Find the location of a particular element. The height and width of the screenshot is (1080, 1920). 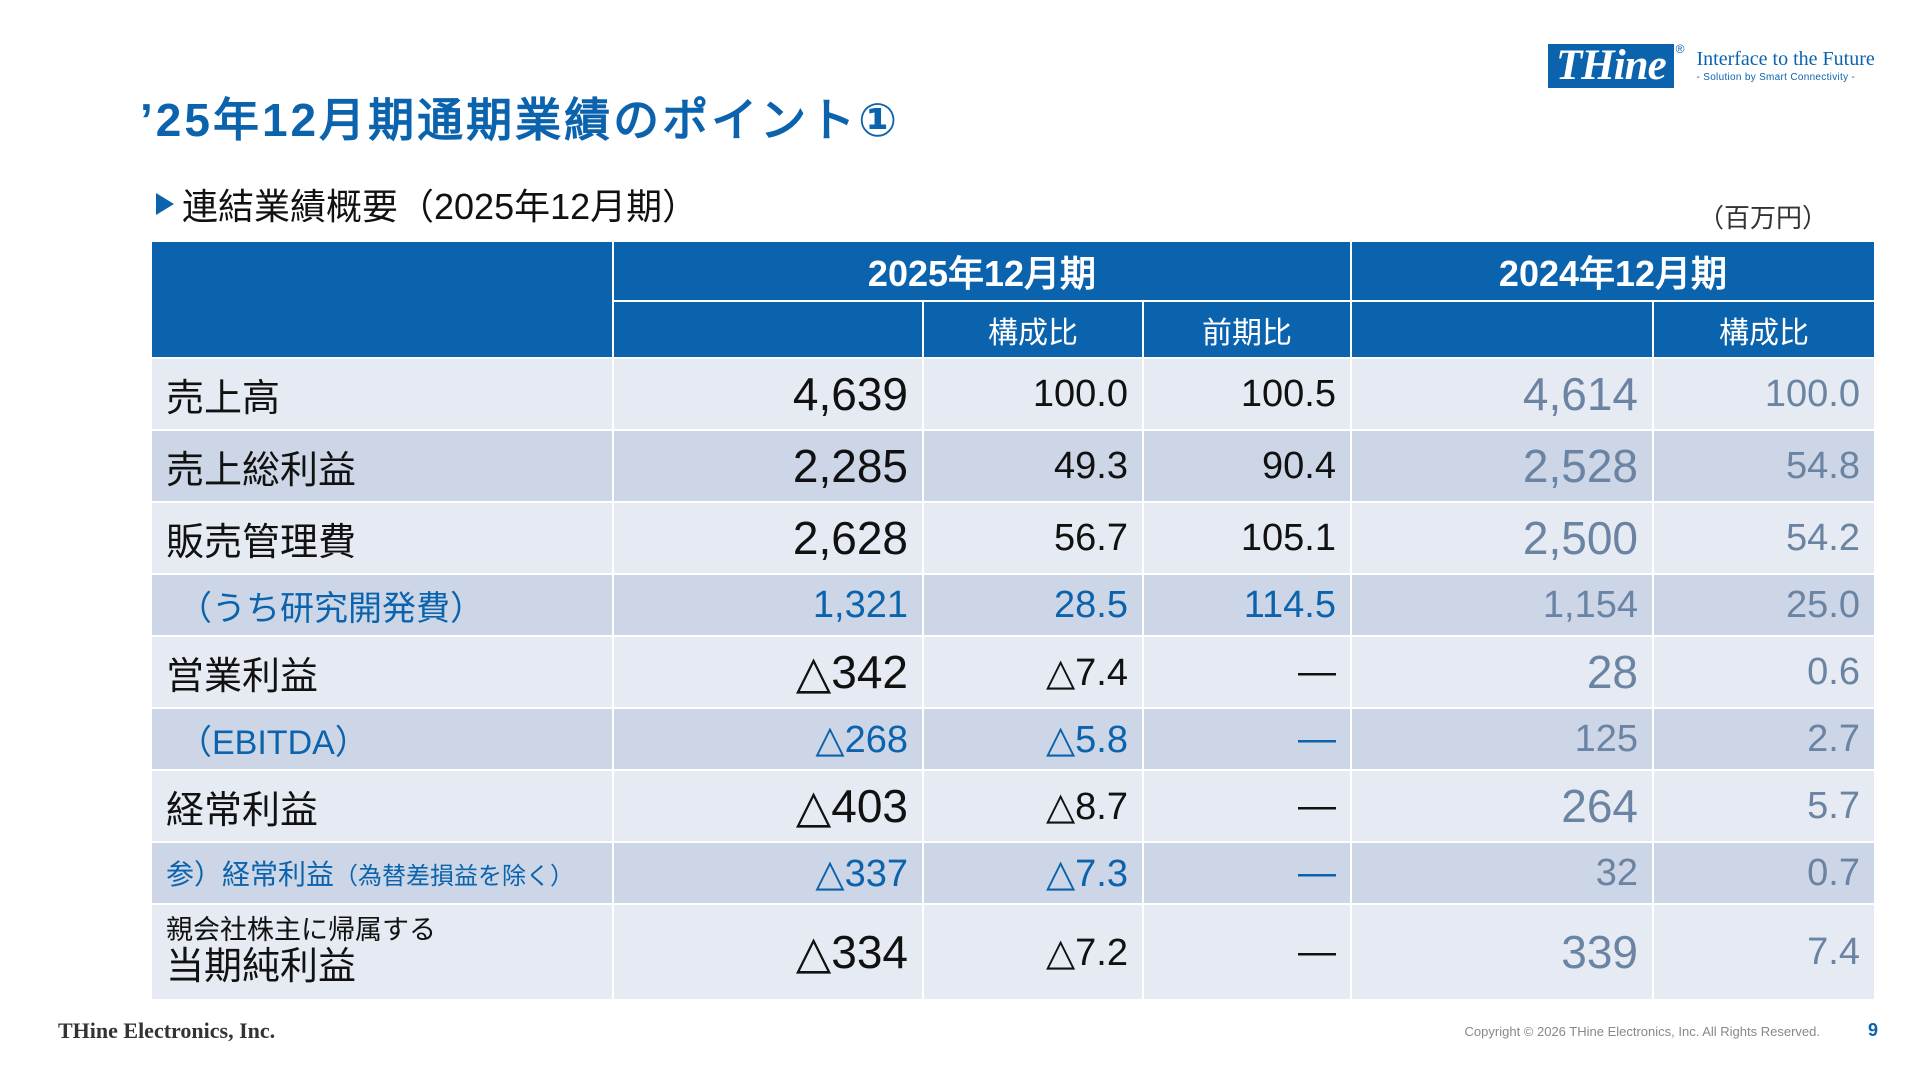

cell-yoy: 90.4 is located at coordinates (1247, 466).